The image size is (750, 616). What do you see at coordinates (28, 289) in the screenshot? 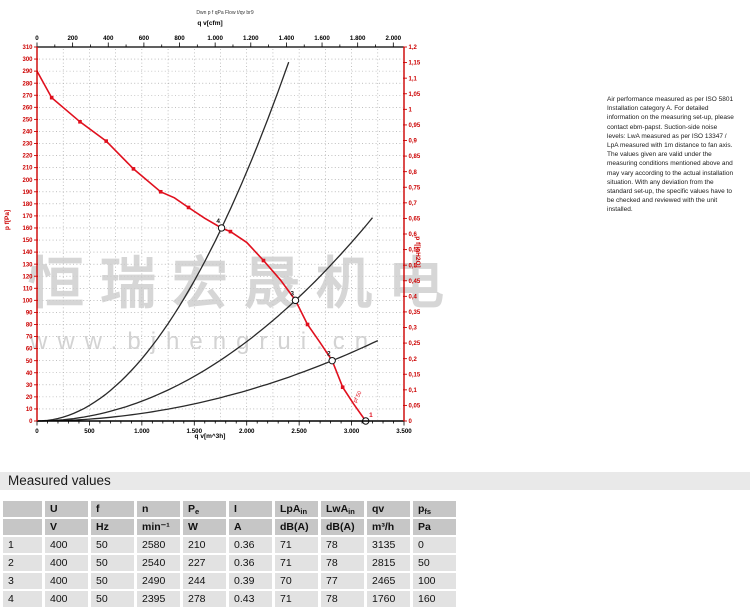
I see `left-axis-tick-label: 110` at bounding box center [28, 289].